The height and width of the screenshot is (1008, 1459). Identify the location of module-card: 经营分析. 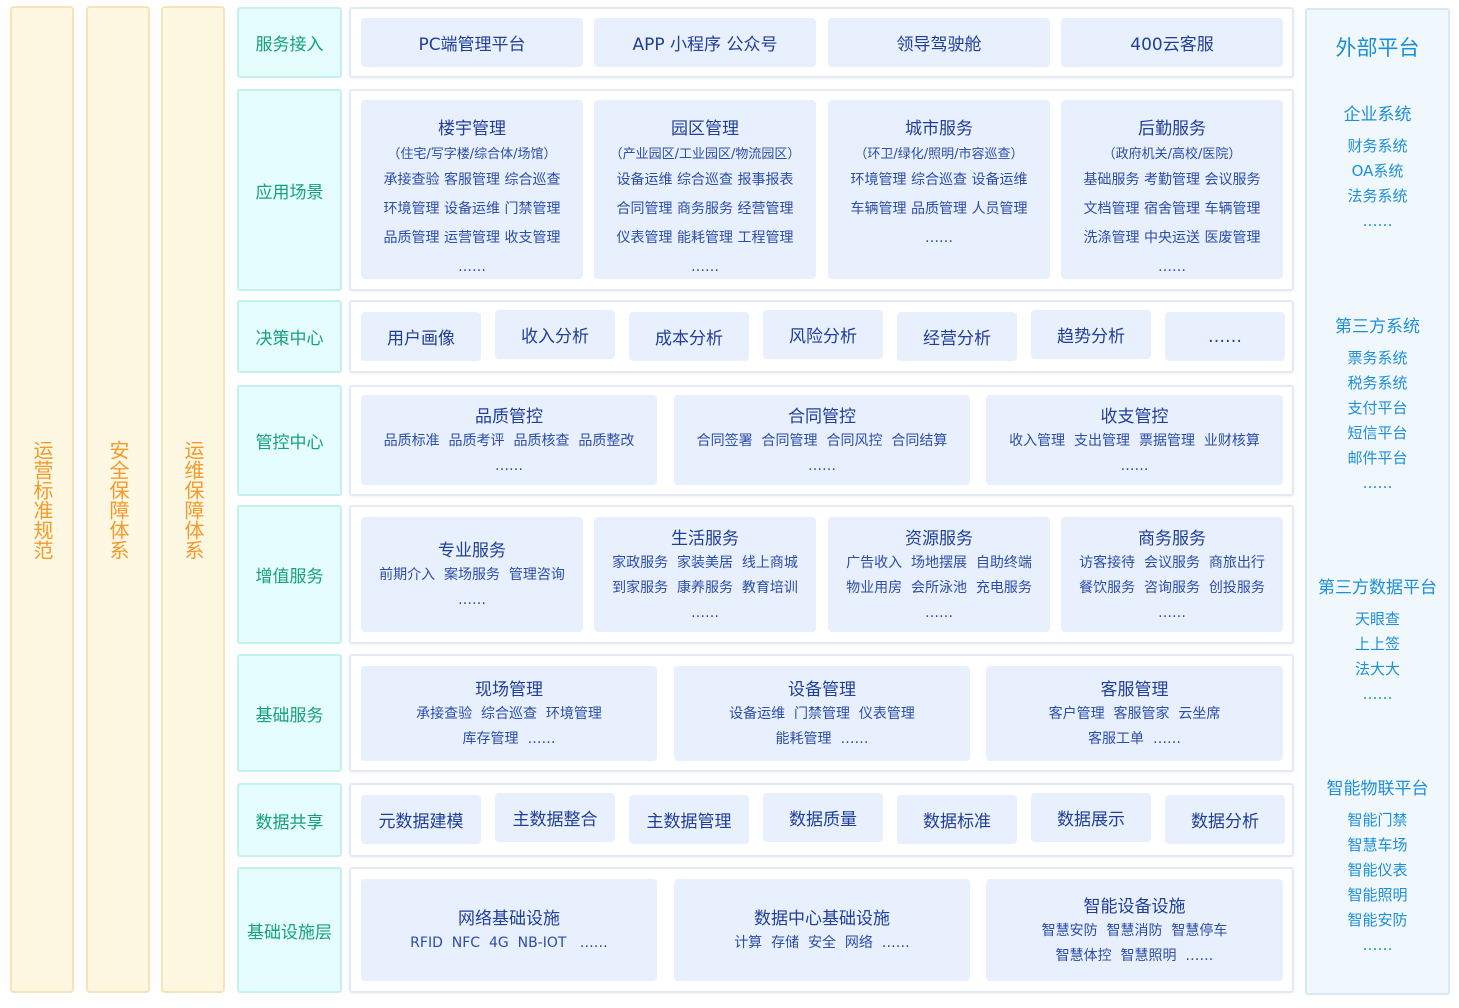
(957, 336).